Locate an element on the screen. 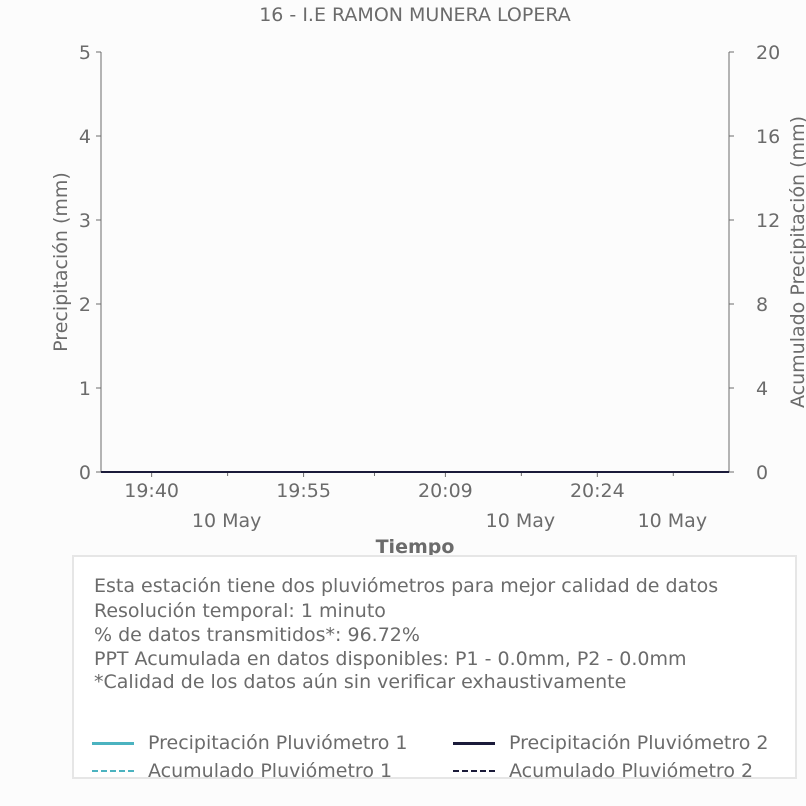 The image size is (806, 806). chart-title: 16 - I.E RAMON MUNERA LOPERA is located at coordinates (415, 15).